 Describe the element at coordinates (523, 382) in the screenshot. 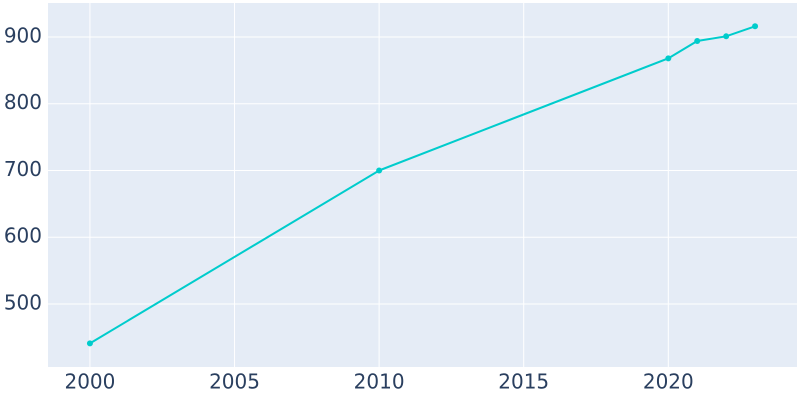

I see `x-tick-label: 2015` at that location.